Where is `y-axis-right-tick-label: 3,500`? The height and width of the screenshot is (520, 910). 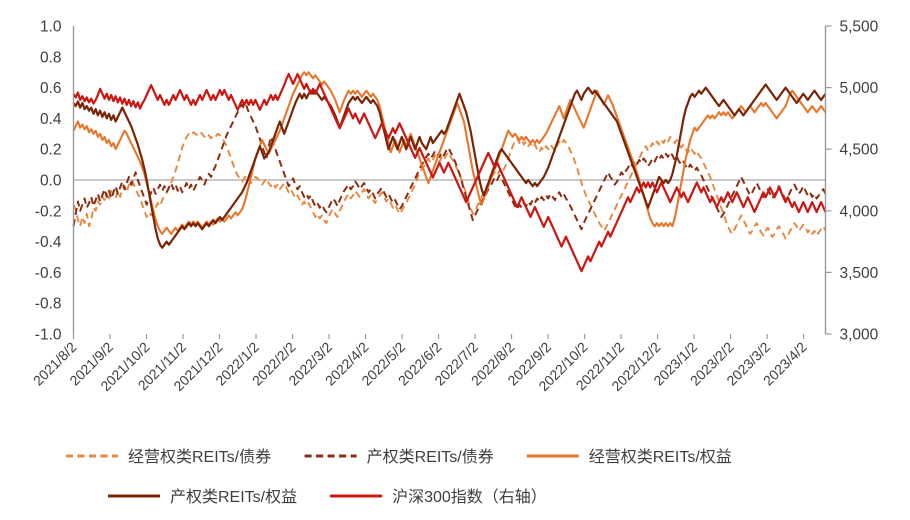
y-axis-right-tick-label: 3,500 is located at coordinates (859, 273).